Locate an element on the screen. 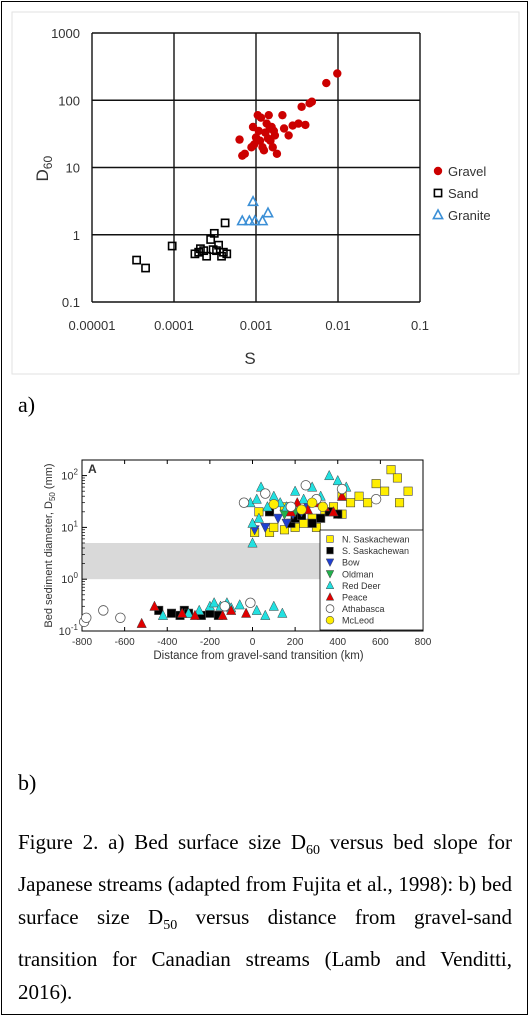 This screenshot has height=1017, width=531. panel-label-b: b) is located at coordinates (27, 782).